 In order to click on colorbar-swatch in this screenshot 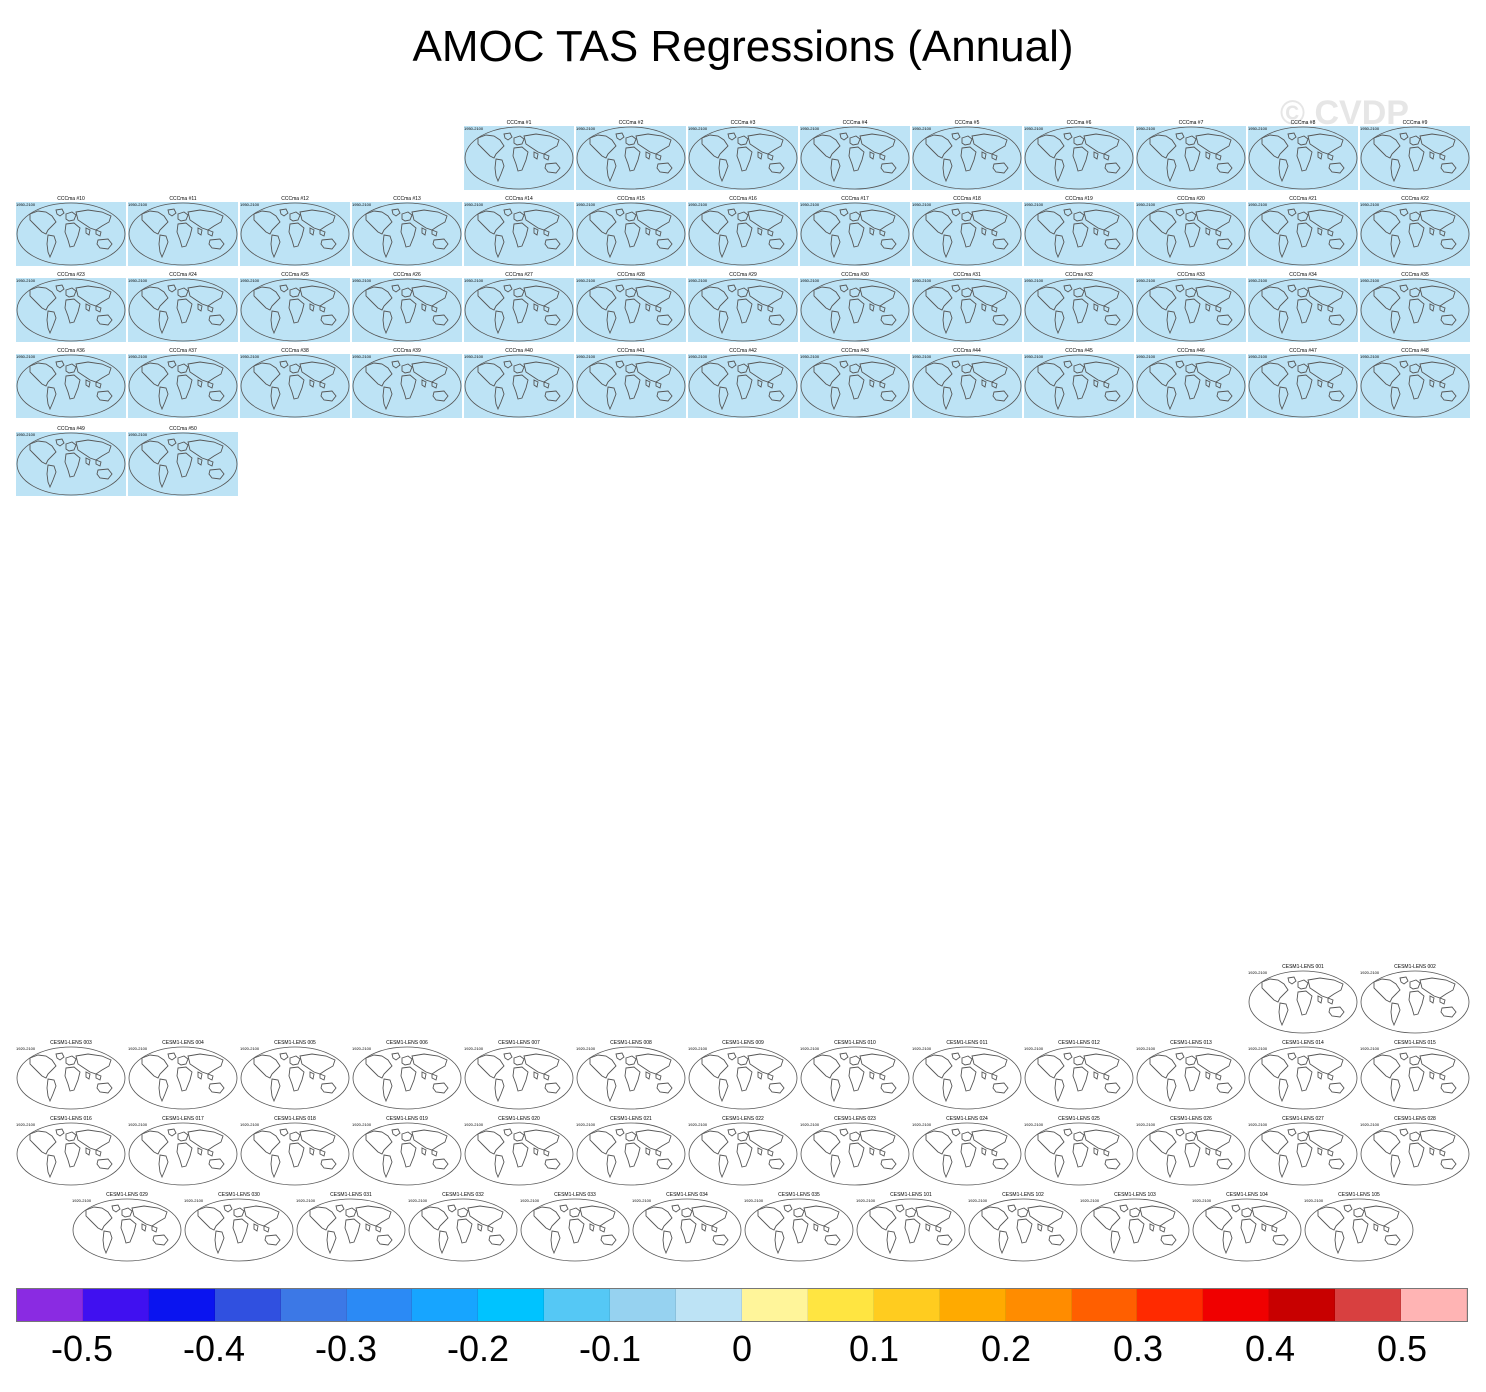, I will do `click(1236, 1305)`.